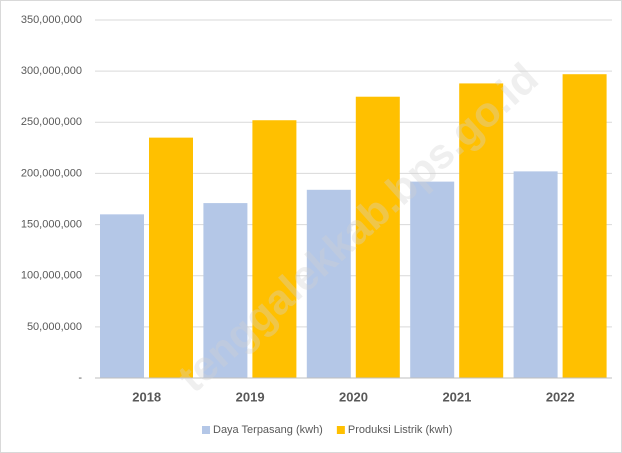  What do you see at coordinates (400, 430) in the screenshot?
I see `legend-label: Produksi Listrik (kwh)` at bounding box center [400, 430].